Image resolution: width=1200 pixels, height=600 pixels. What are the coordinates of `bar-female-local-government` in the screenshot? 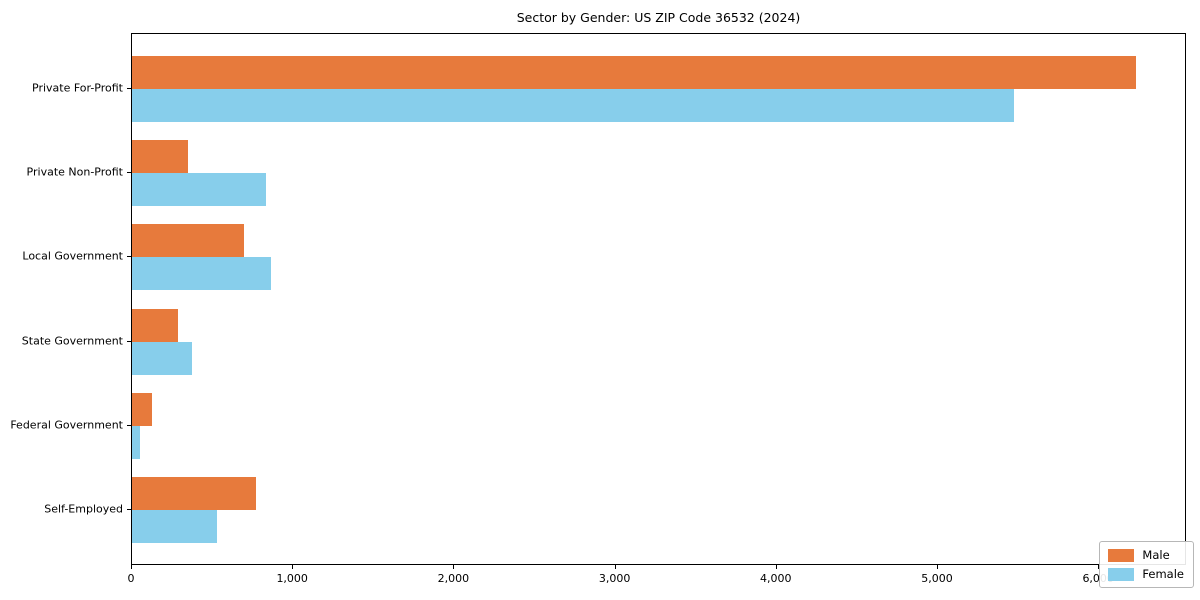 It's located at (202, 274).